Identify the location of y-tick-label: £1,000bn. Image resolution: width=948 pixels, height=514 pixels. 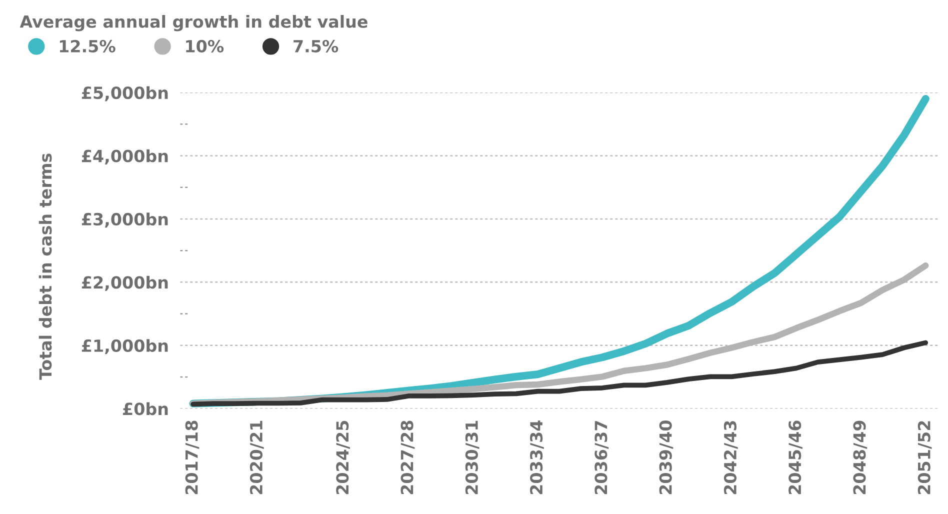
(125, 346).